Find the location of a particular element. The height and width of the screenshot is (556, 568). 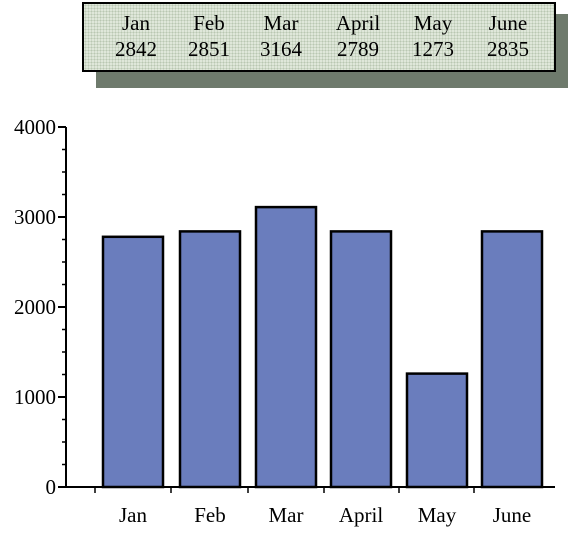

x-tick-label: June is located at coordinates (512, 515).